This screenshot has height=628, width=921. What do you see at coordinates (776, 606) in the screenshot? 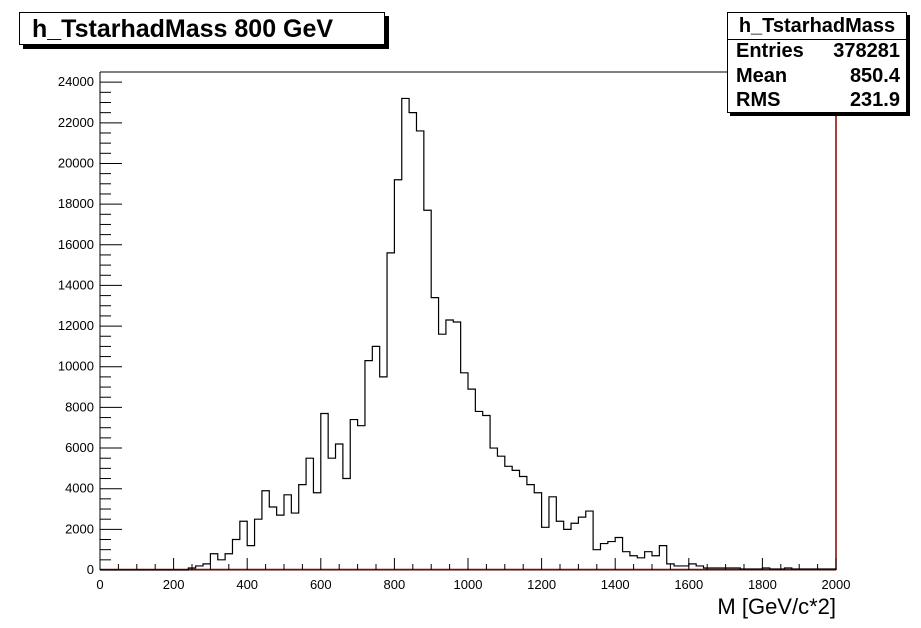
I see `x-axis-label: M [GeV/c*2]` at bounding box center [776, 606].